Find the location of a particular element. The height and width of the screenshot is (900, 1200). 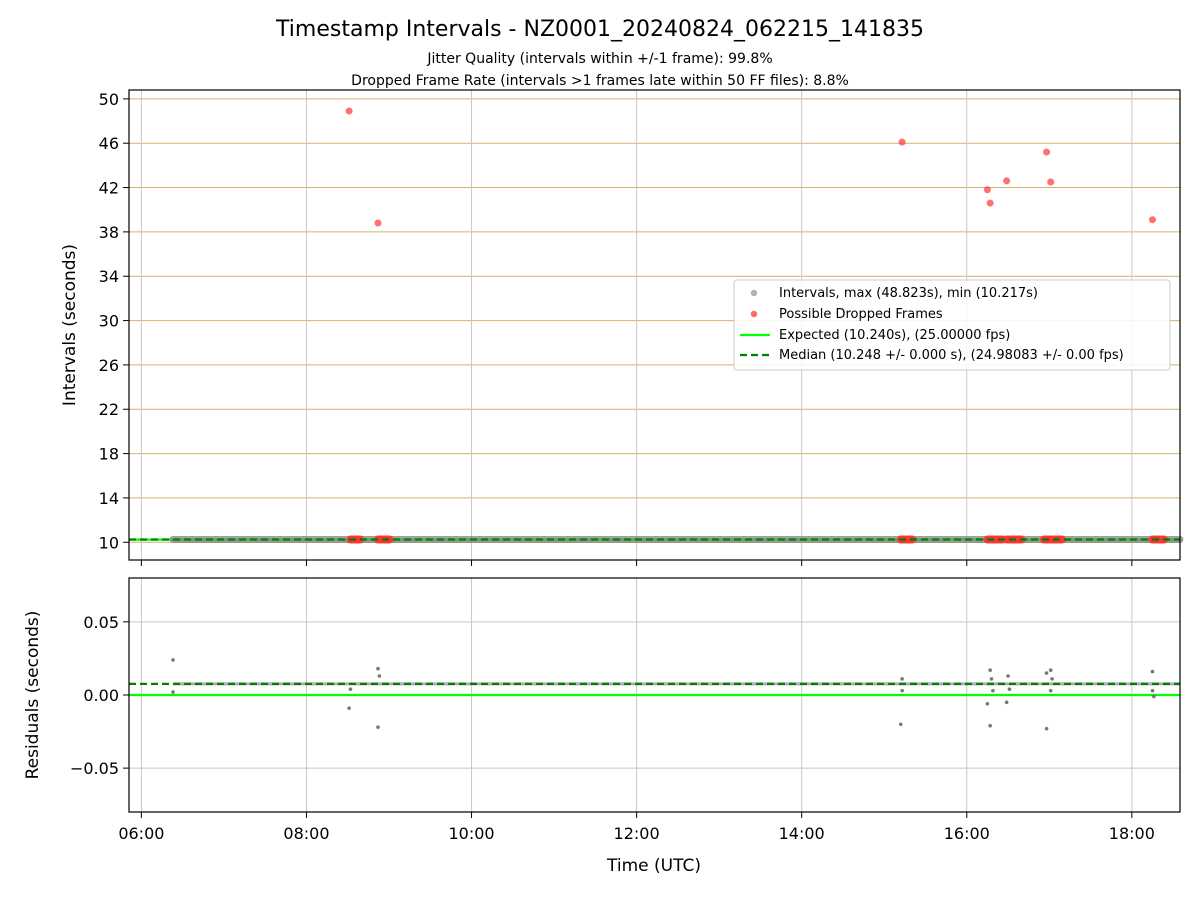

intervals-y-tick-label: 26 is located at coordinates (109, 365).